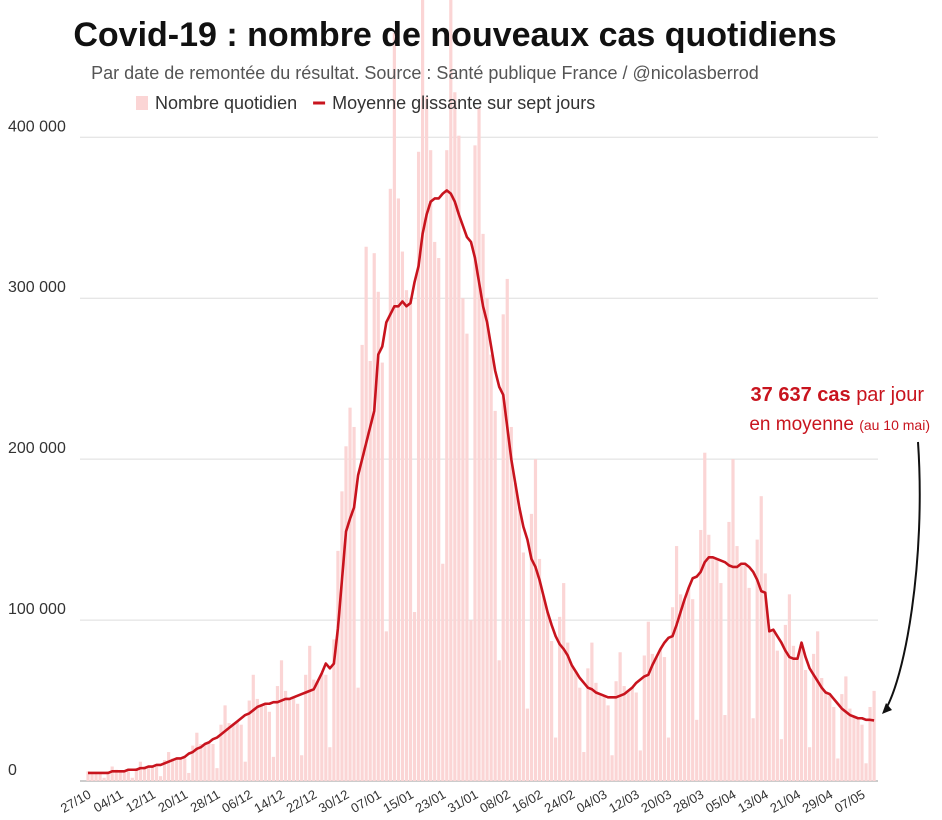  I want to click on x-tick-label: 07/01, so click(366, 801).